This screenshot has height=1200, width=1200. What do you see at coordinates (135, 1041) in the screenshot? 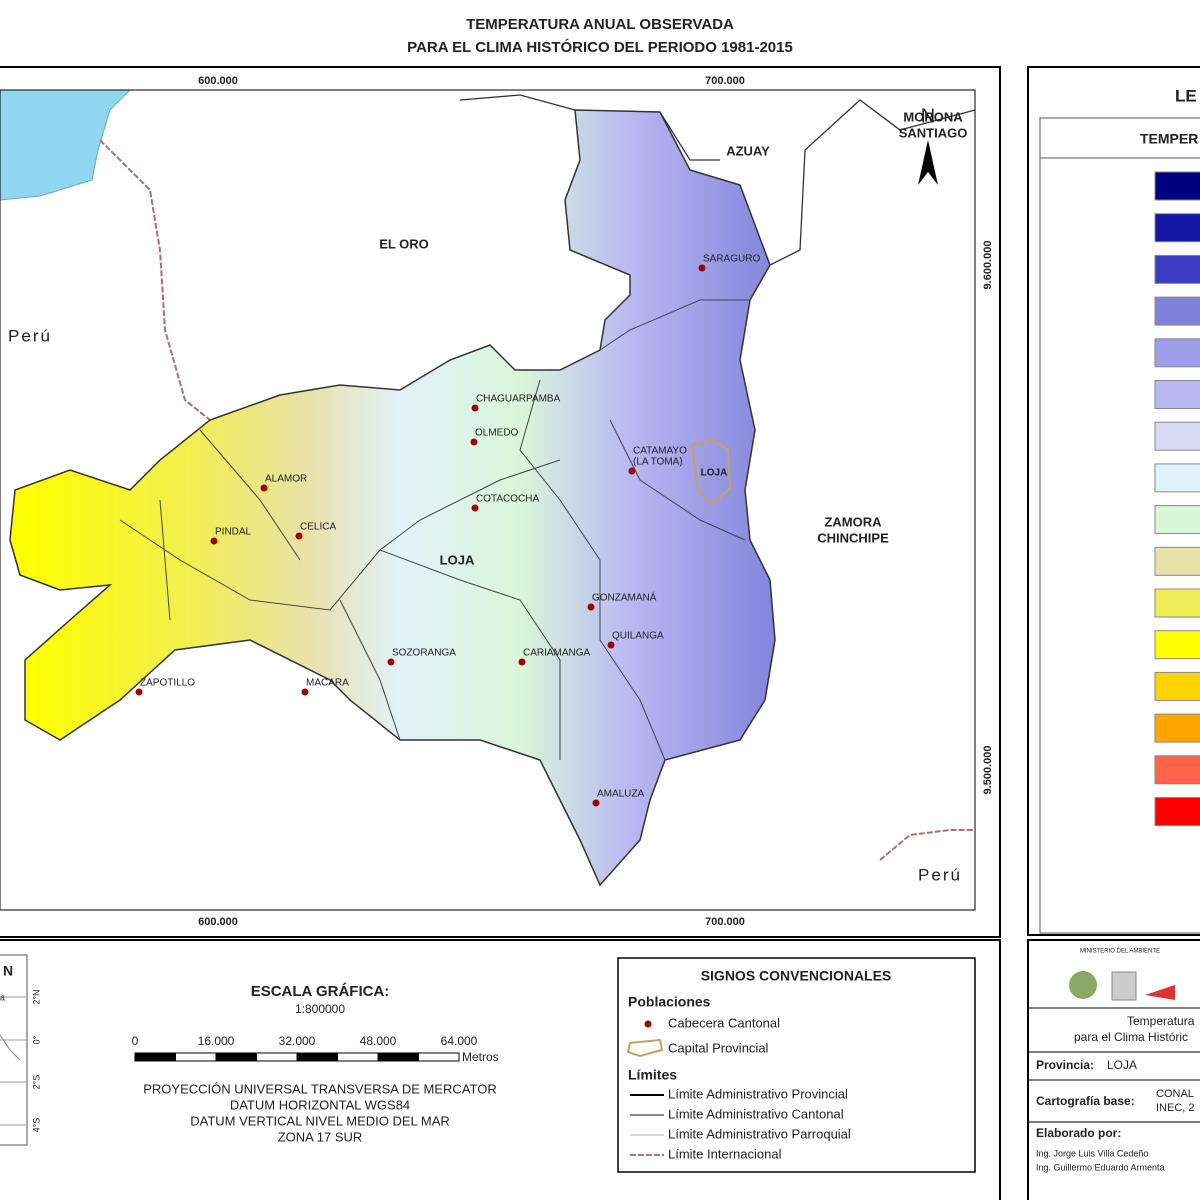
I see `scale-tick: 0` at bounding box center [135, 1041].